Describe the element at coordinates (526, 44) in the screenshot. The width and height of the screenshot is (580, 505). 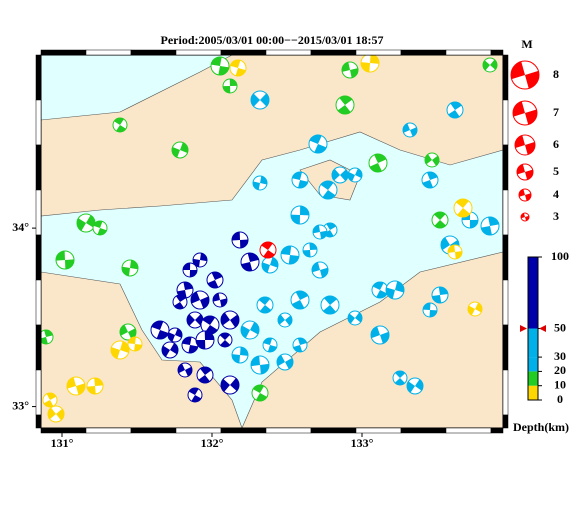
I see `legend-title: M` at that location.